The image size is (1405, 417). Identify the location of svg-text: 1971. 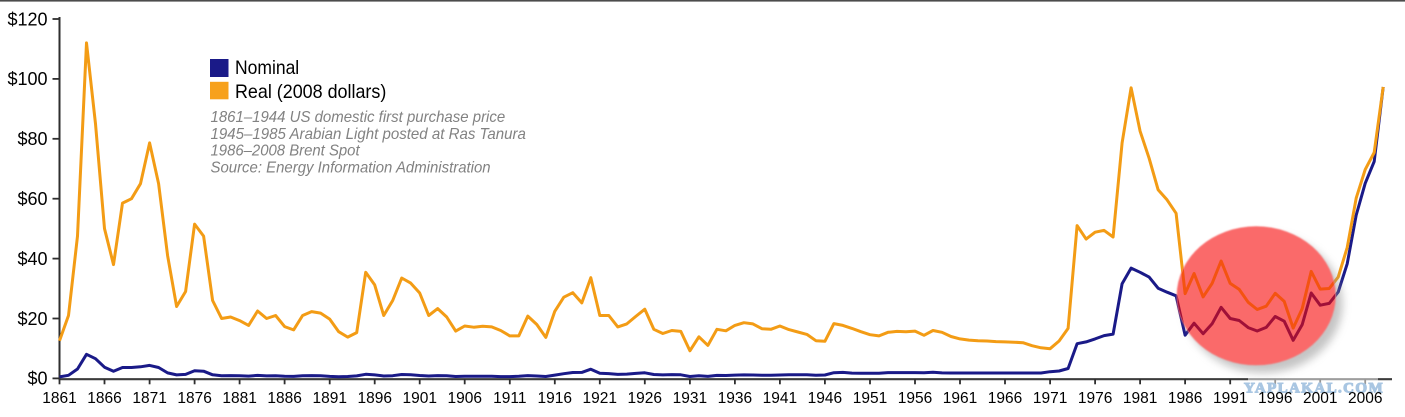
(1050, 398).